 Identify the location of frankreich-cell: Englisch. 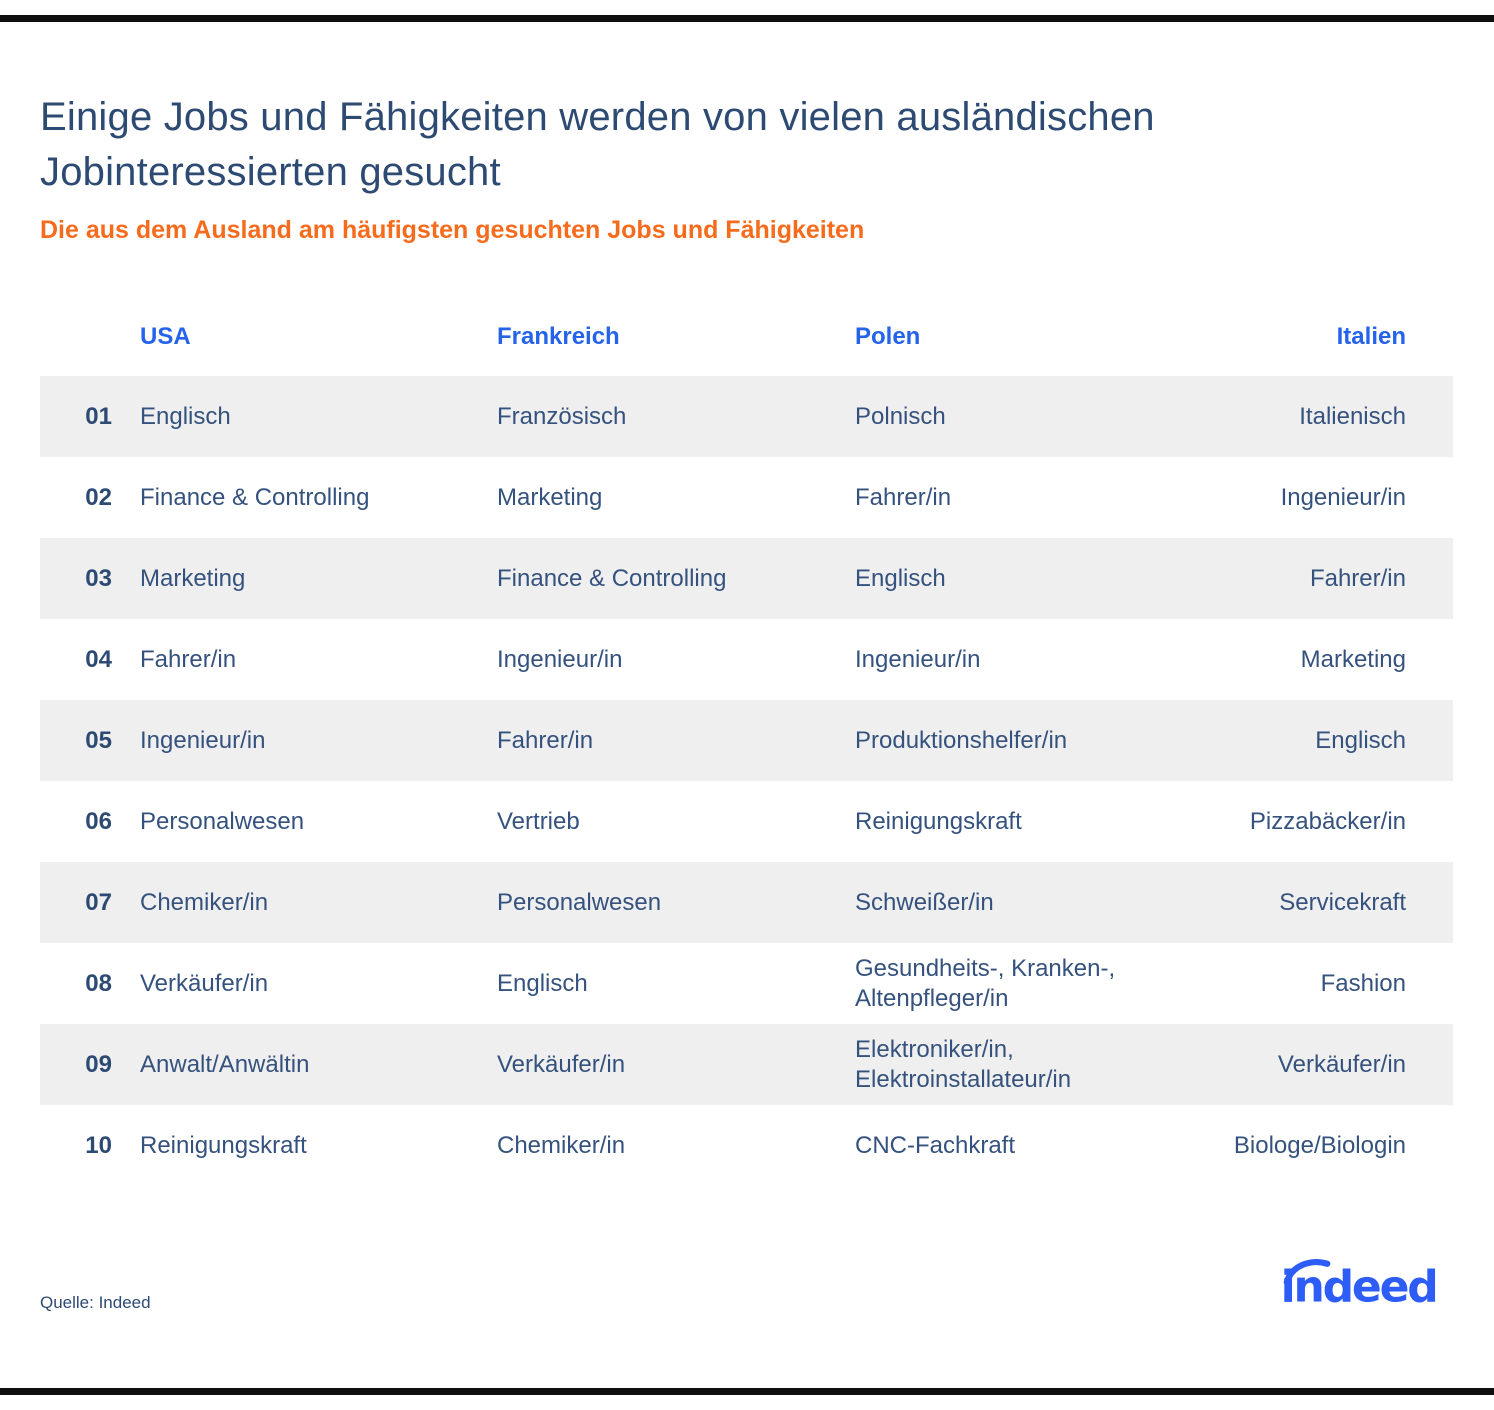
(542, 983).